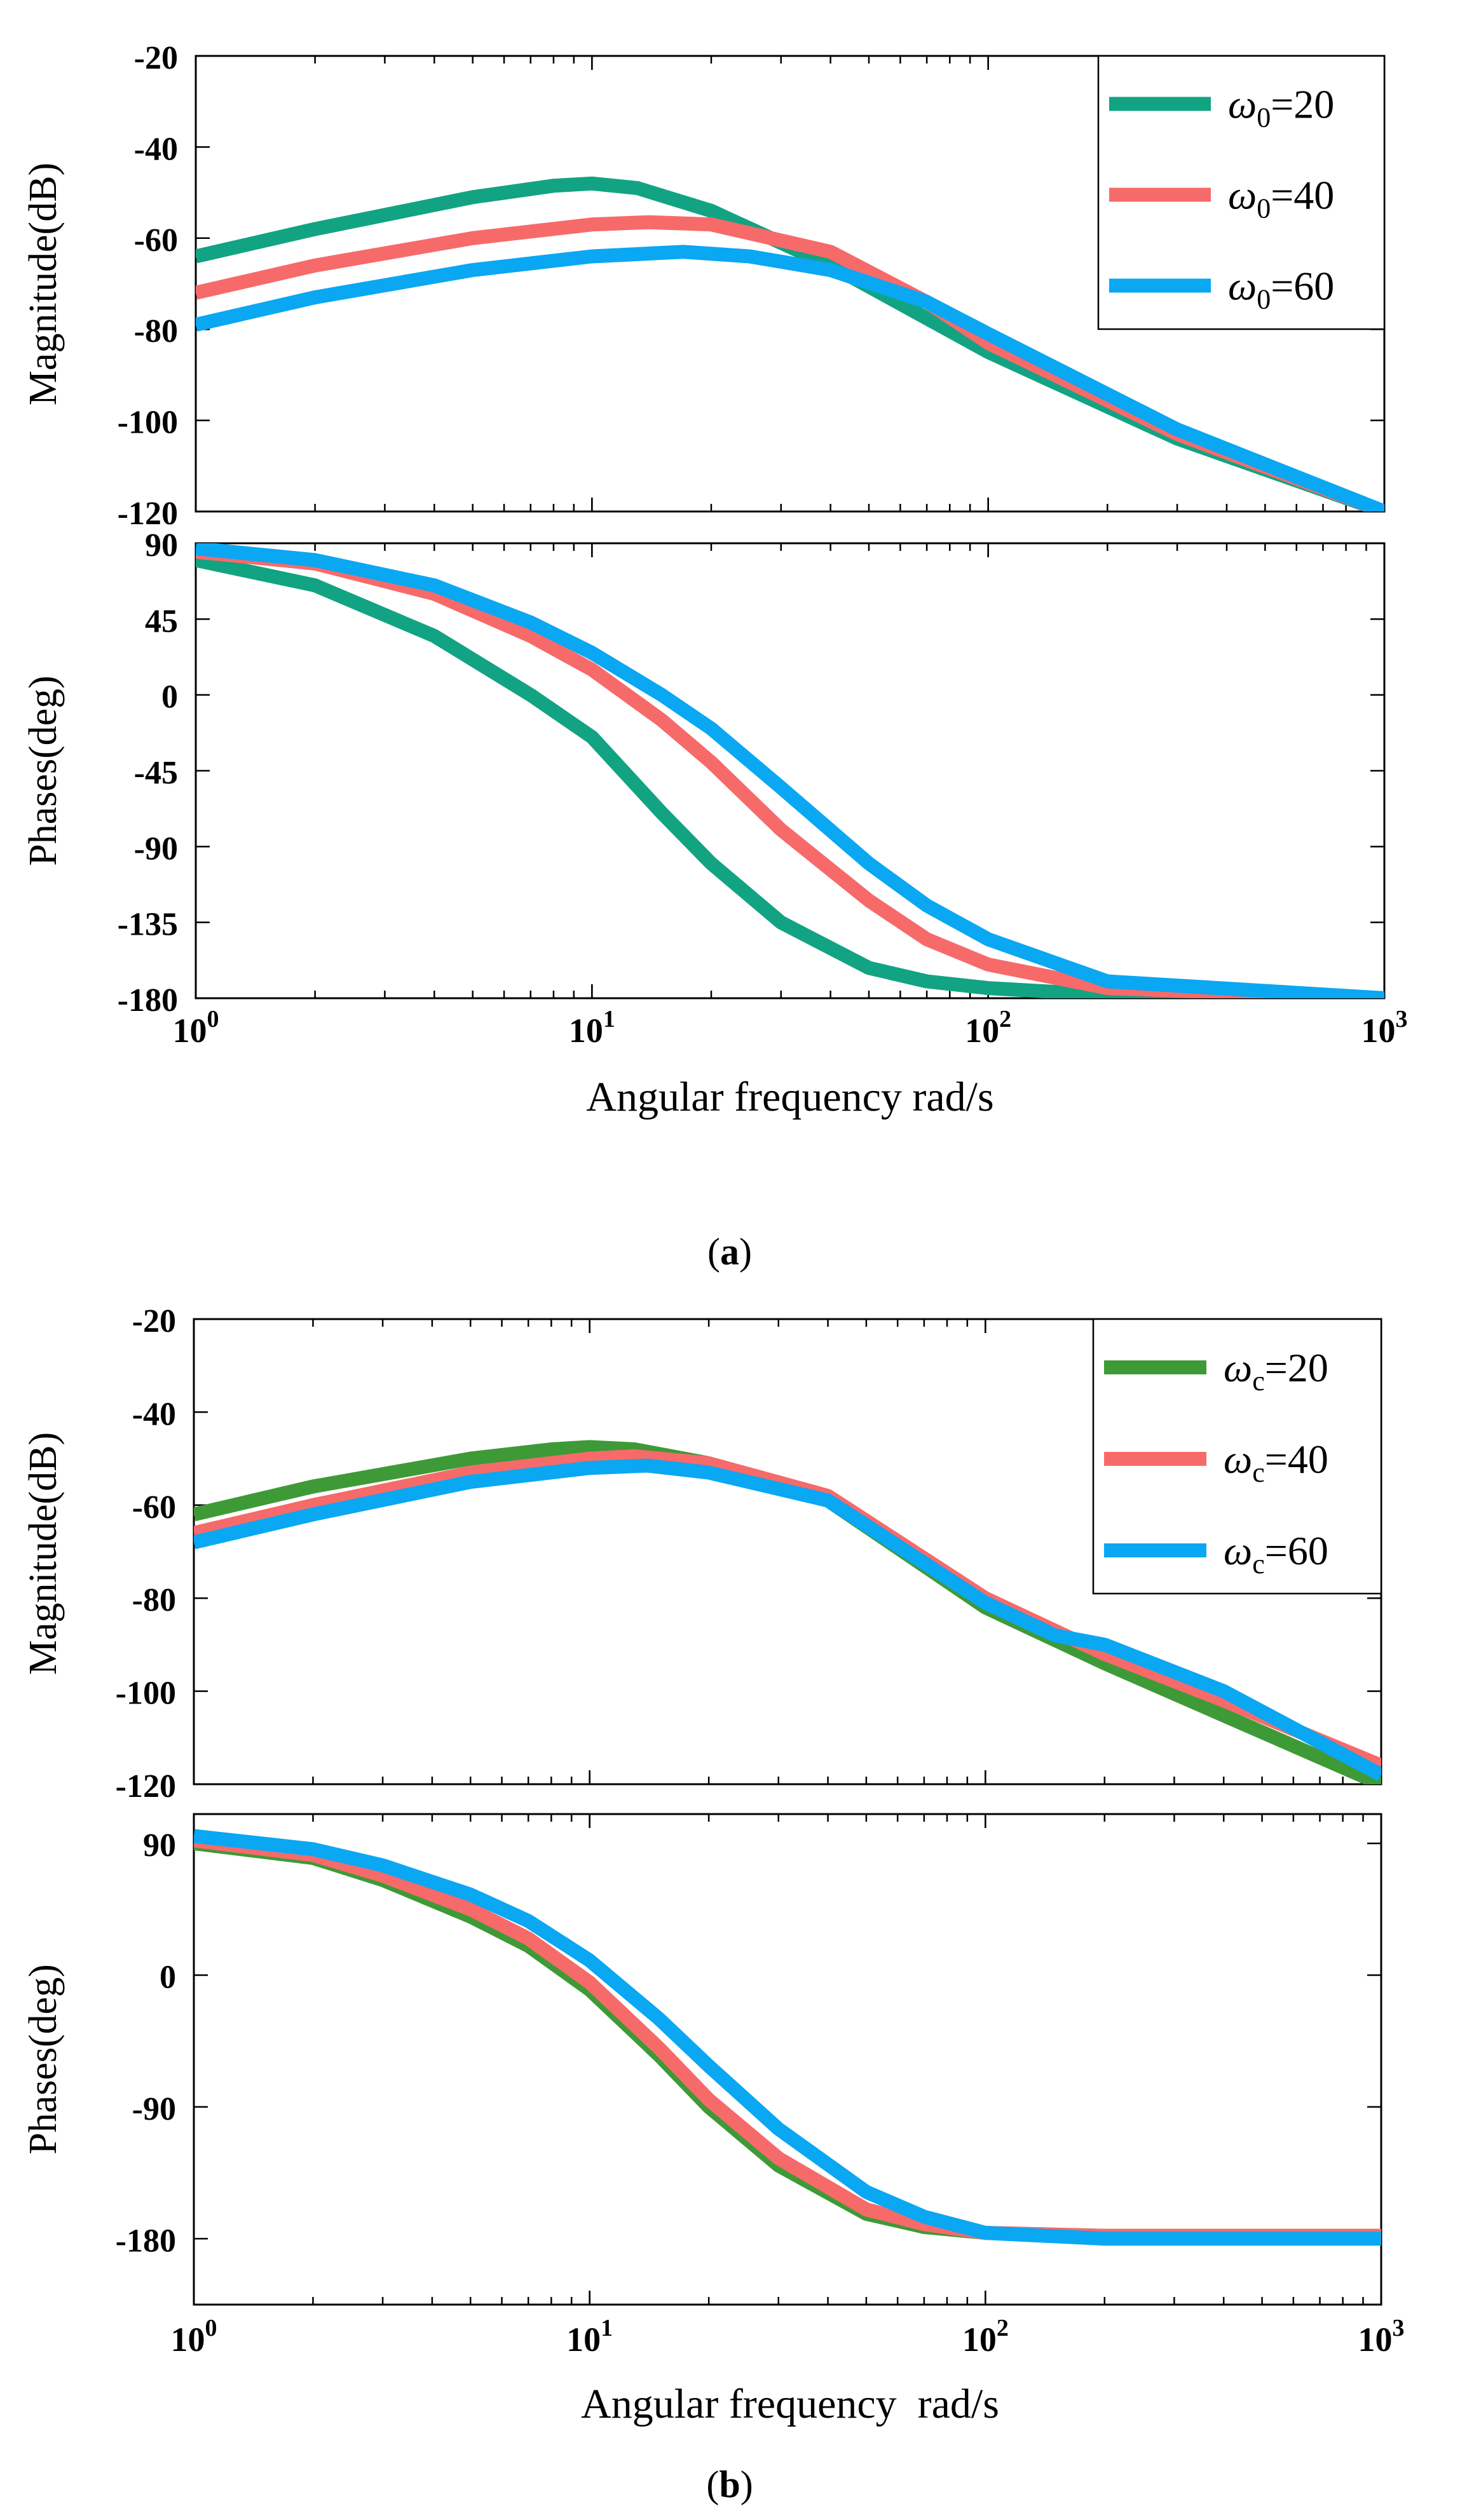 The width and height of the screenshot is (1460, 2520). Describe the element at coordinates (790, 1028) in the screenshot. I see `panel-a-xticks: 10⁰ 10¹ 10² 10³` at that location.